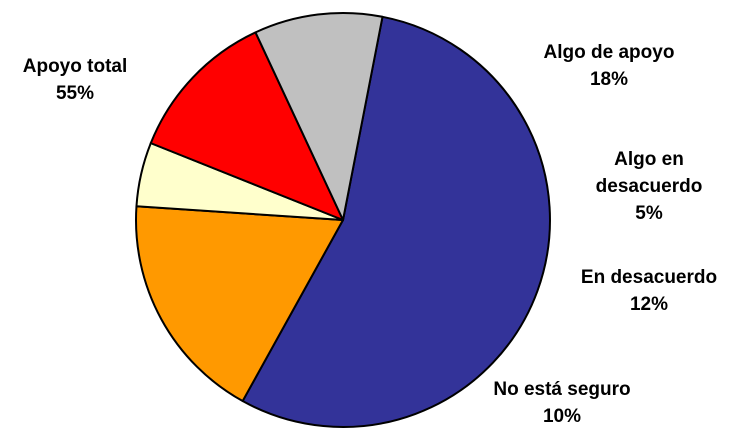 The image size is (744, 432). Describe the element at coordinates (609, 79) in the screenshot. I see `slice-label-value-algo-de-apoyo: 18%` at that location.